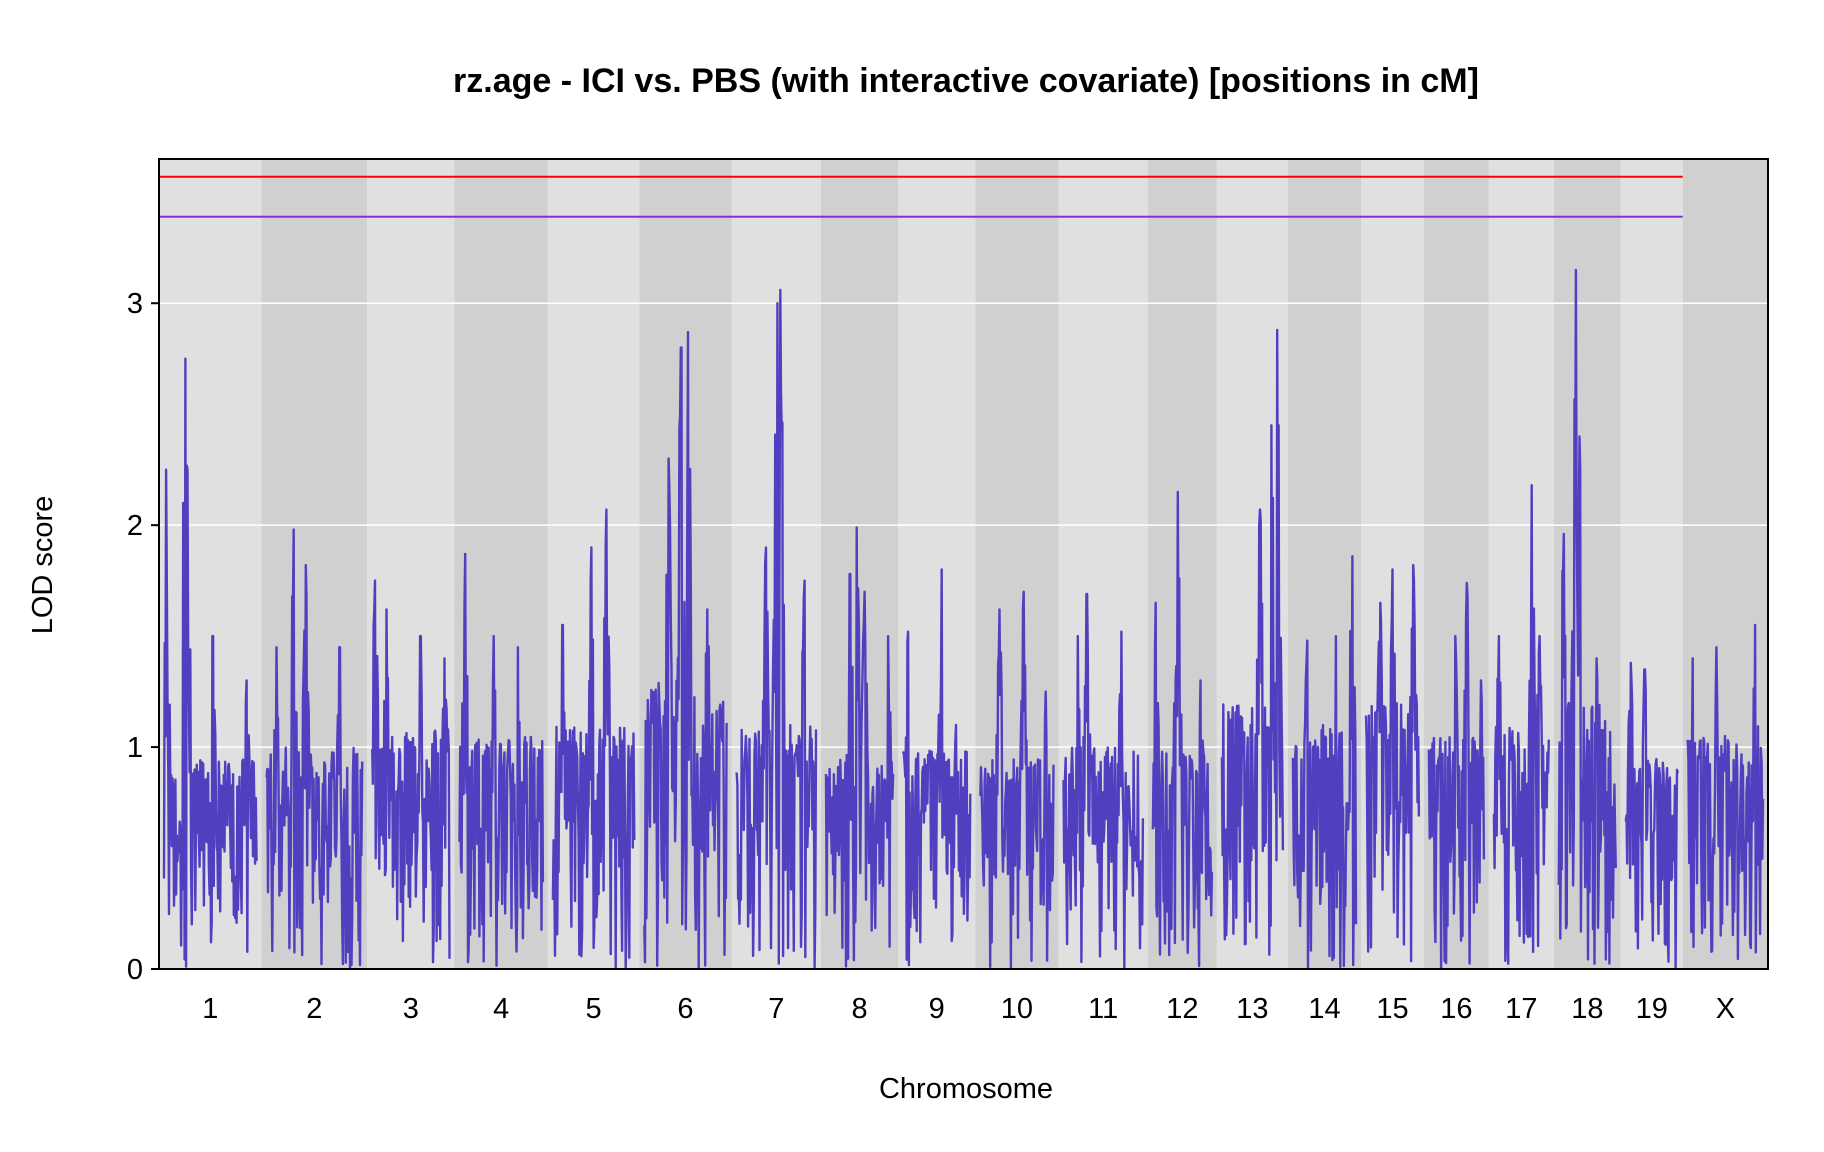 Image resolution: width=1824 pixels, height=1152 pixels. I want to click on x-tick-label-19: 19, so click(1652, 1009).